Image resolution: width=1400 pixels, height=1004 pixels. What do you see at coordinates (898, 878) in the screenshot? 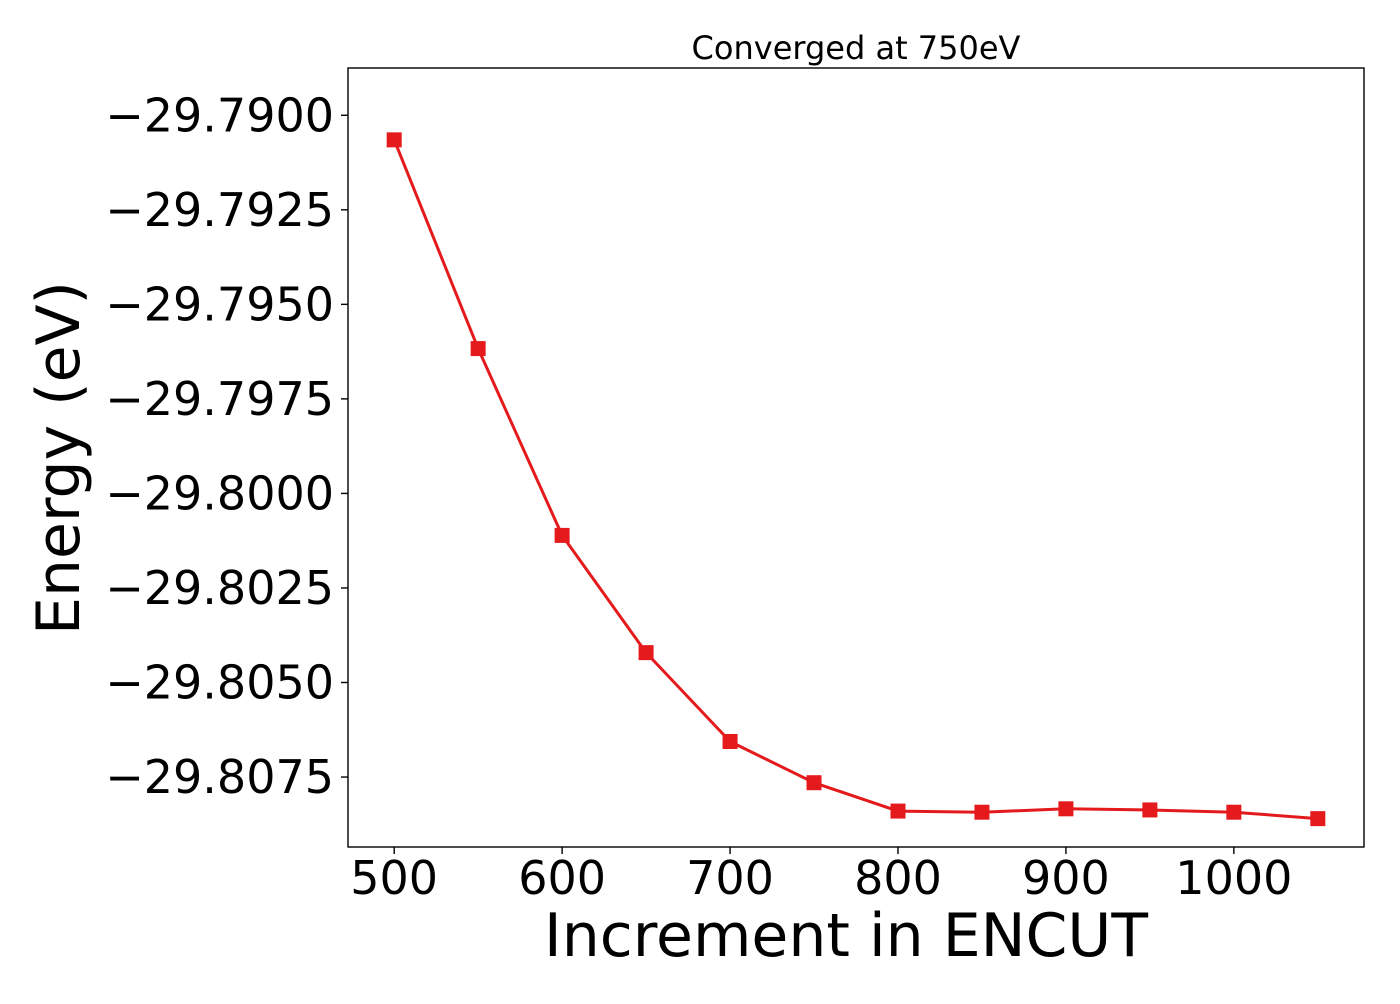
I see `x-tick-label: 800` at bounding box center [898, 878].